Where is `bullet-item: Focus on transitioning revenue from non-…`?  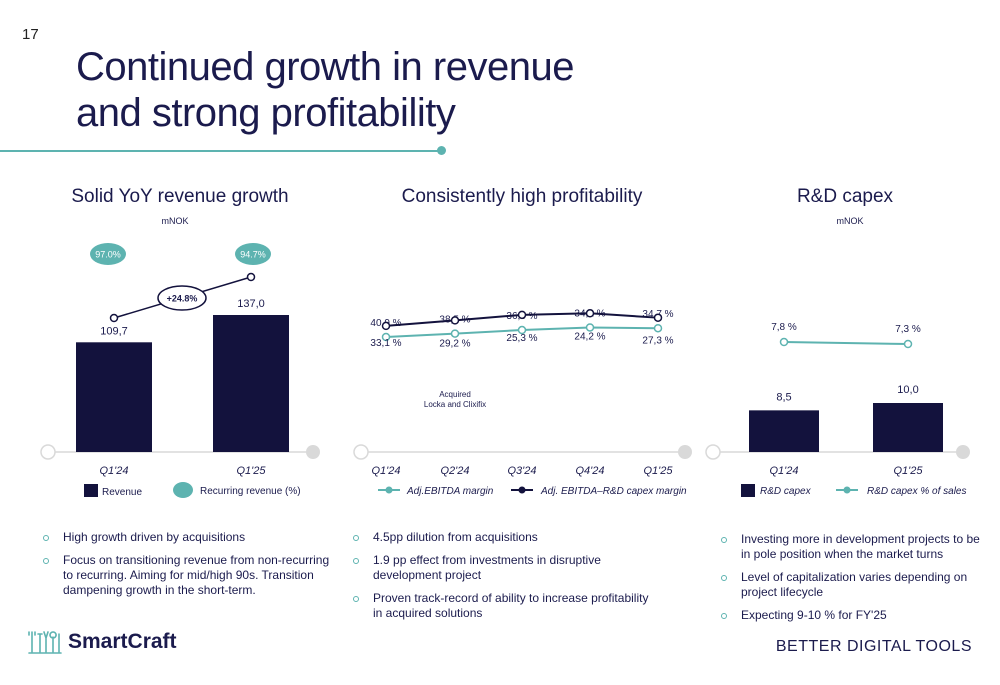
bullet-item: Focus on transitioning revenue from non-… is located at coordinates (185, 575).